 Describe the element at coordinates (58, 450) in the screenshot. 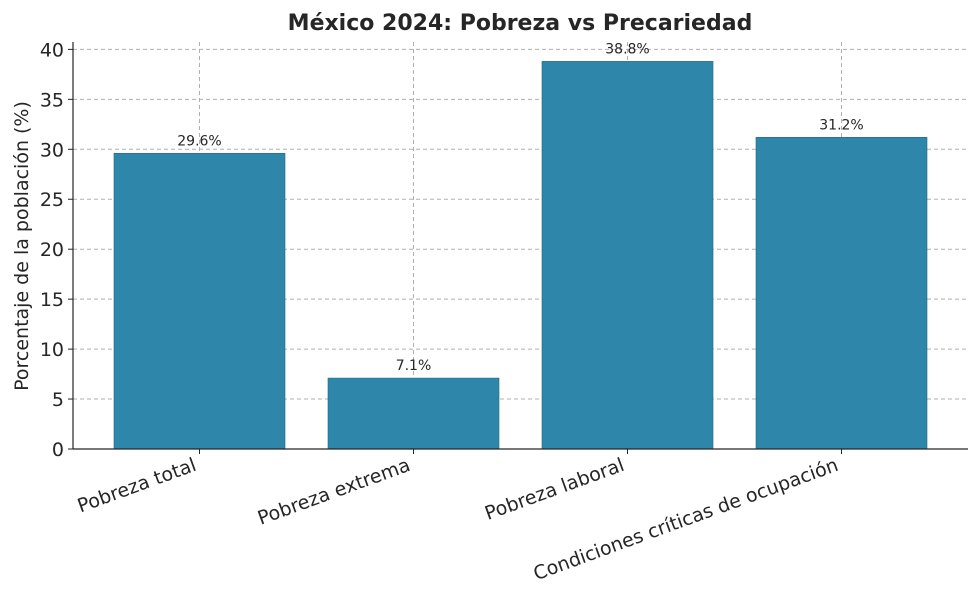

I see `y-tick-label: 0` at that location.